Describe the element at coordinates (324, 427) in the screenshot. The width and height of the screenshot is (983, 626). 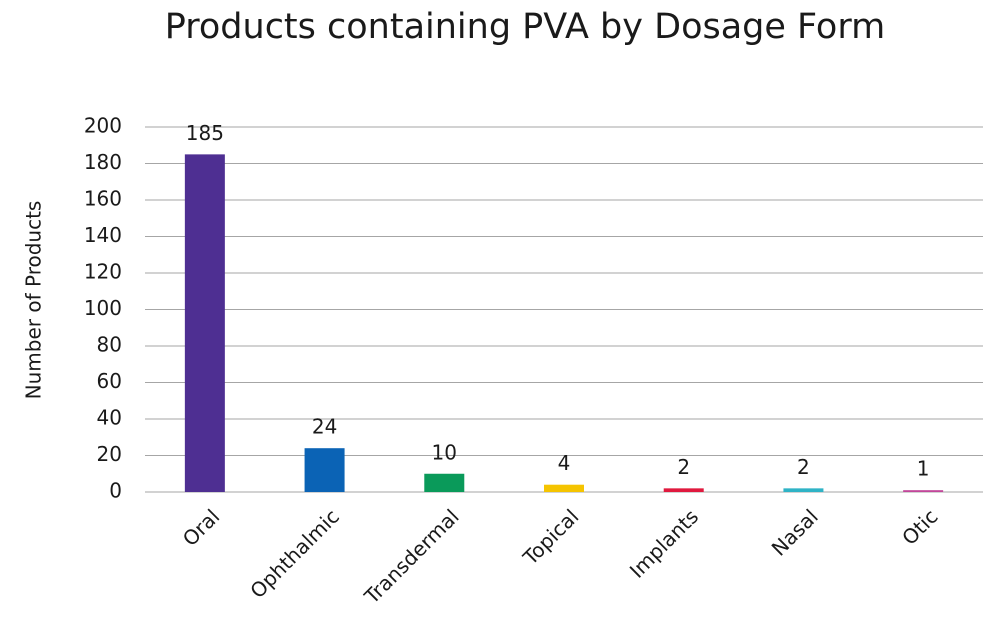
I see `data-label: 24` at that location.